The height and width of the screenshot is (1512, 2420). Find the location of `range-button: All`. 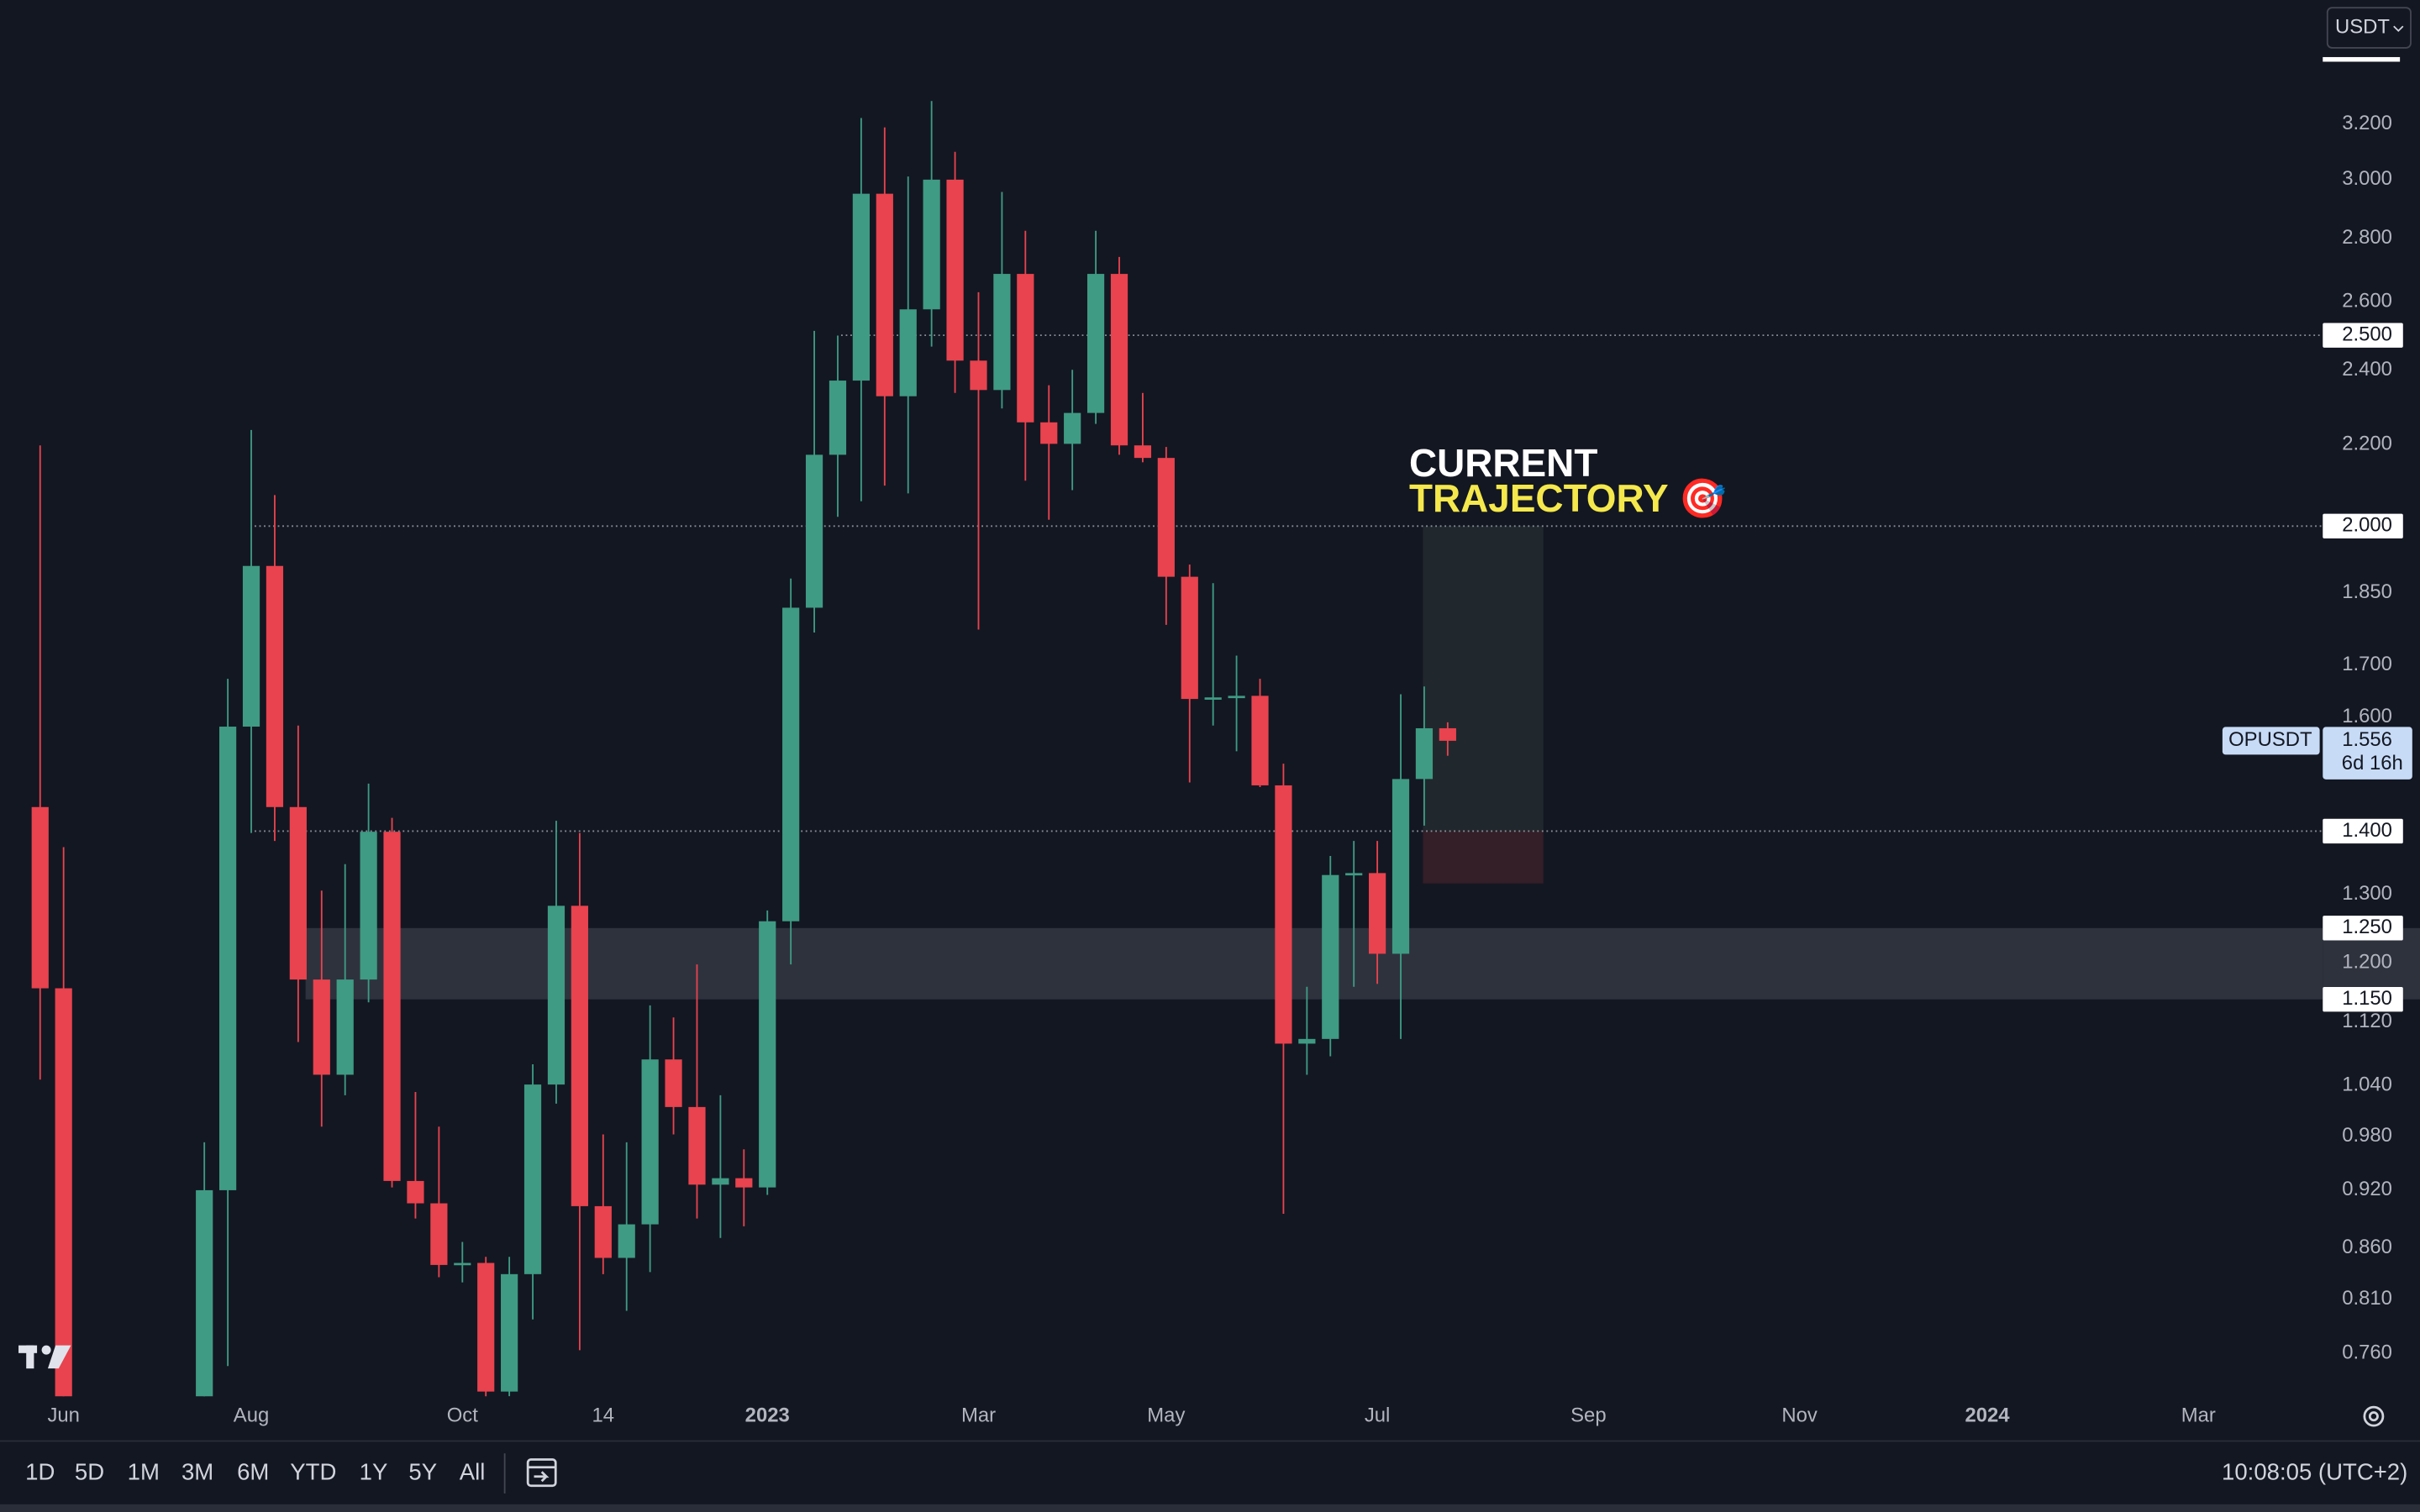

range-button: All is located at coordinates (473, 1471).